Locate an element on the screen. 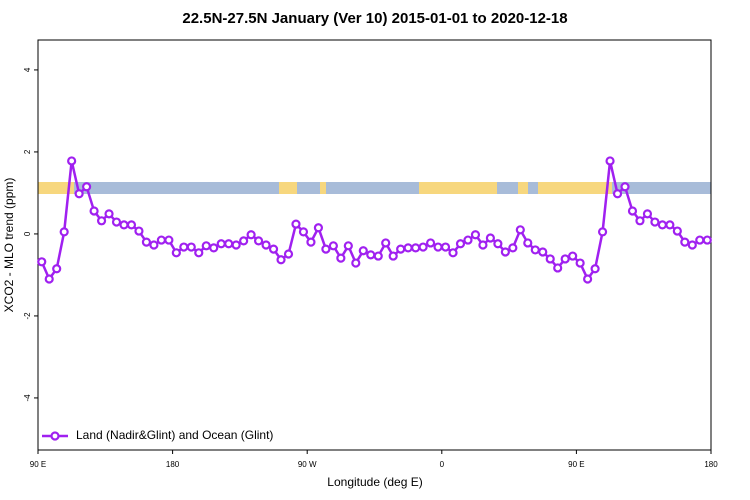 The width and height of the screenshot is (750, 500). y-tick-label: 2 is located at coordinates (27, 151).